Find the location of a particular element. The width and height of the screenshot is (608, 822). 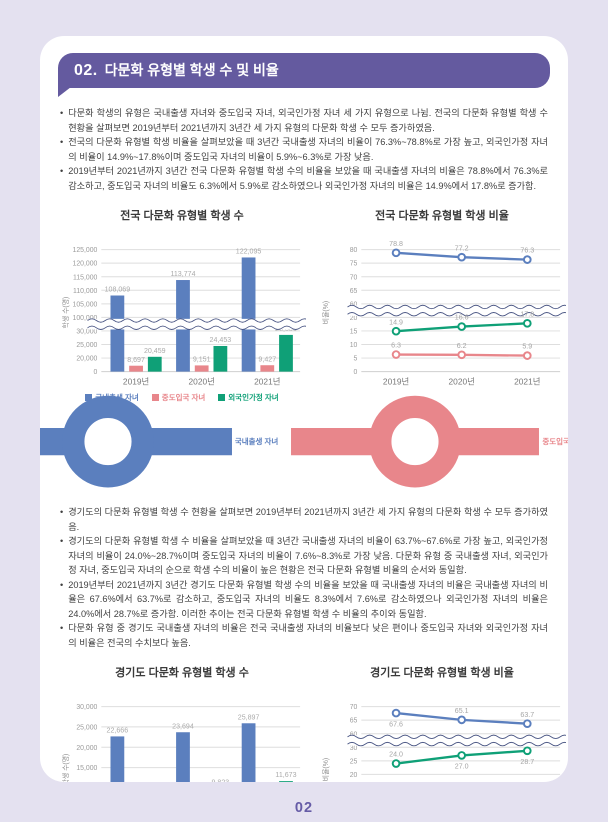

legend-label: 외국인가정 자녀 is located at coordinates (253, 398).